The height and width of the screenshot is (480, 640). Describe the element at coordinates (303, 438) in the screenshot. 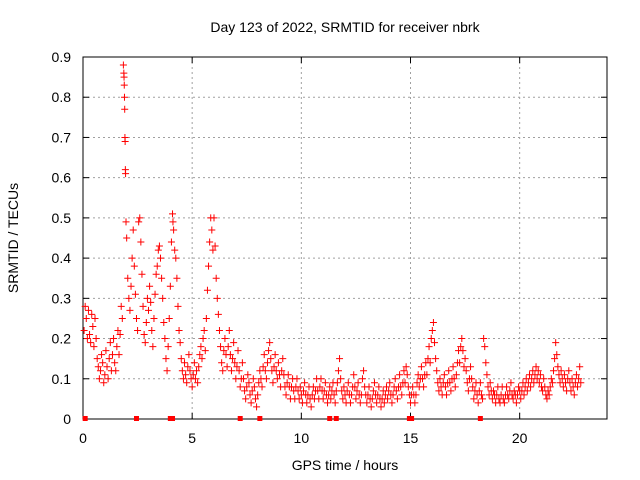

I see `x-tick-labels: 0 5 10 15 20` at that location.